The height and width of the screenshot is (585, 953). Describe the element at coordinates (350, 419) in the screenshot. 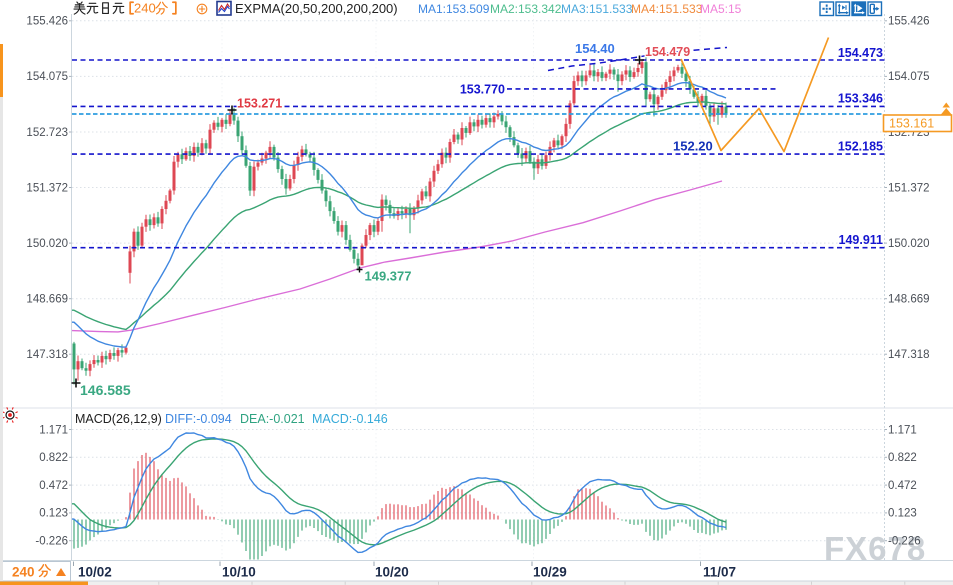

I see `svg-text: MACD:-0.146` at that location.